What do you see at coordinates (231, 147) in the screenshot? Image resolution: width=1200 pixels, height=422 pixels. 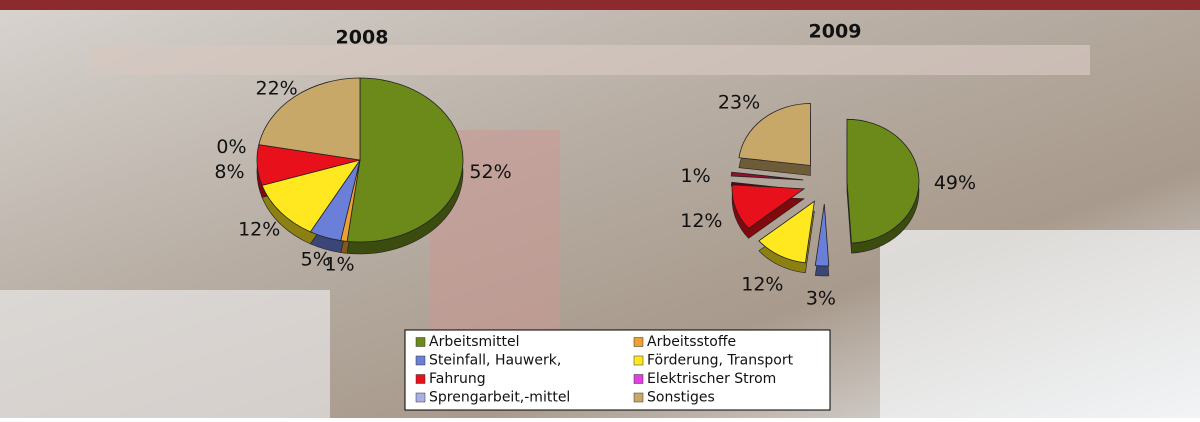 I see `data-label: 0%` at bounding box center [231, 147].